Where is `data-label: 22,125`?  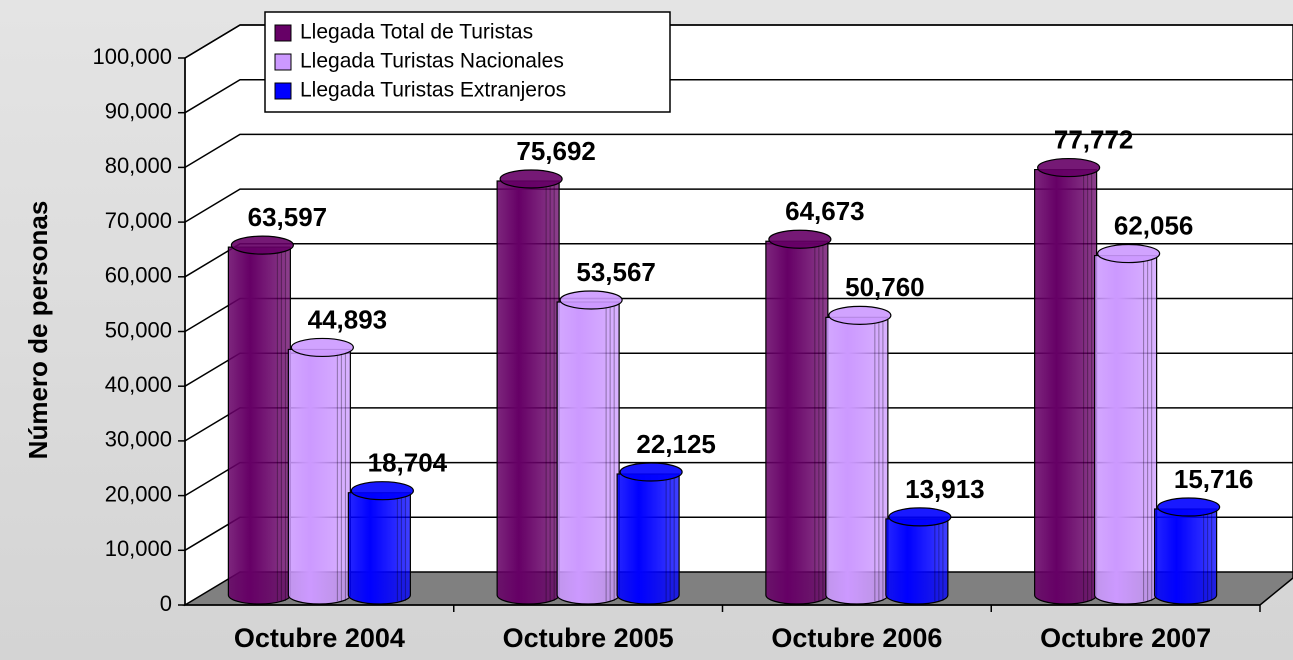
data-label: 22,125 is located at coordinates (676, 444).